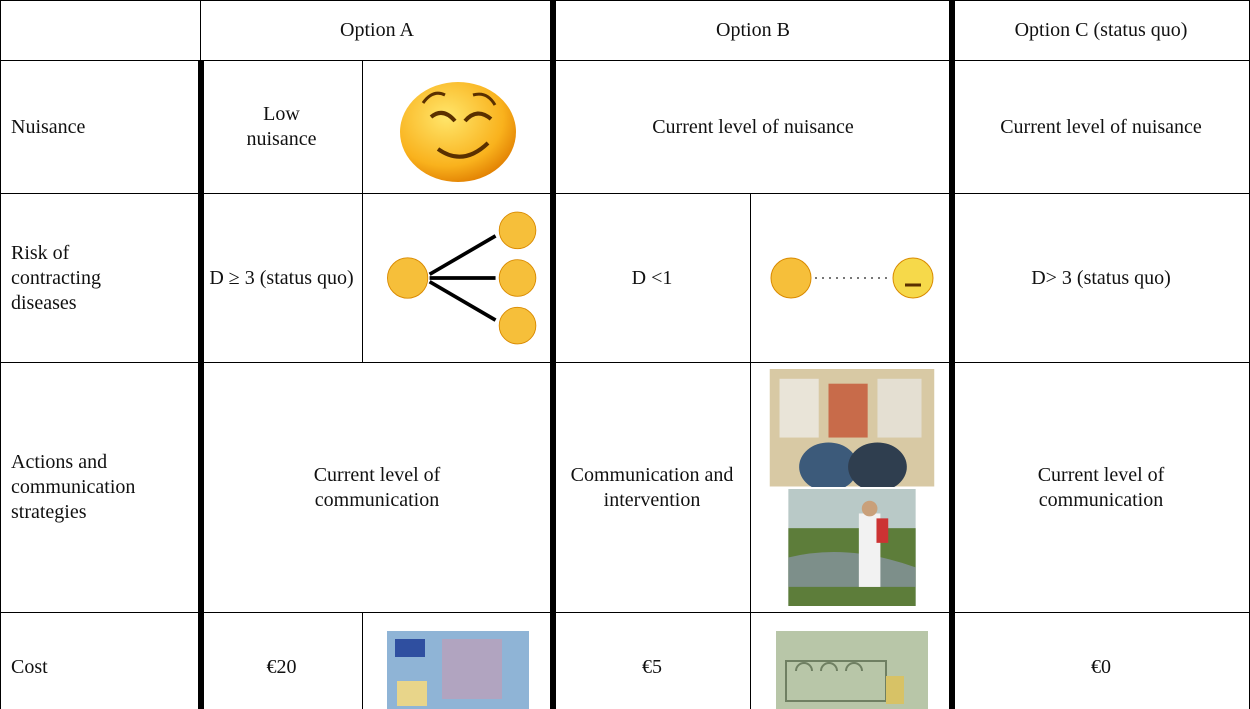  Describe the element at coordinates (281, 660) in the screenshot. I see `cell: €20` at that location.